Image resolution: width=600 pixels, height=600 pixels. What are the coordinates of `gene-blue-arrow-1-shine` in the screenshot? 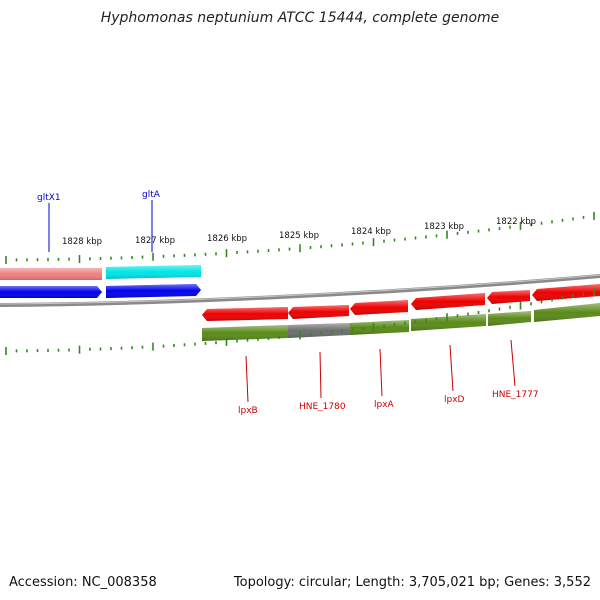 It's located at (51, 292).